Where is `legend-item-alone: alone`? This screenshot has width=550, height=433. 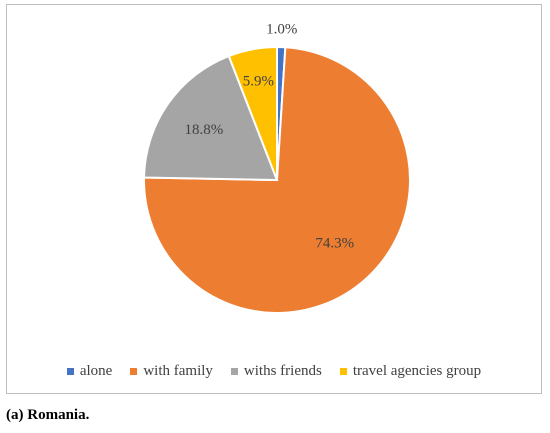 legend-item-alone: alone is located at coordinates (89, 371).